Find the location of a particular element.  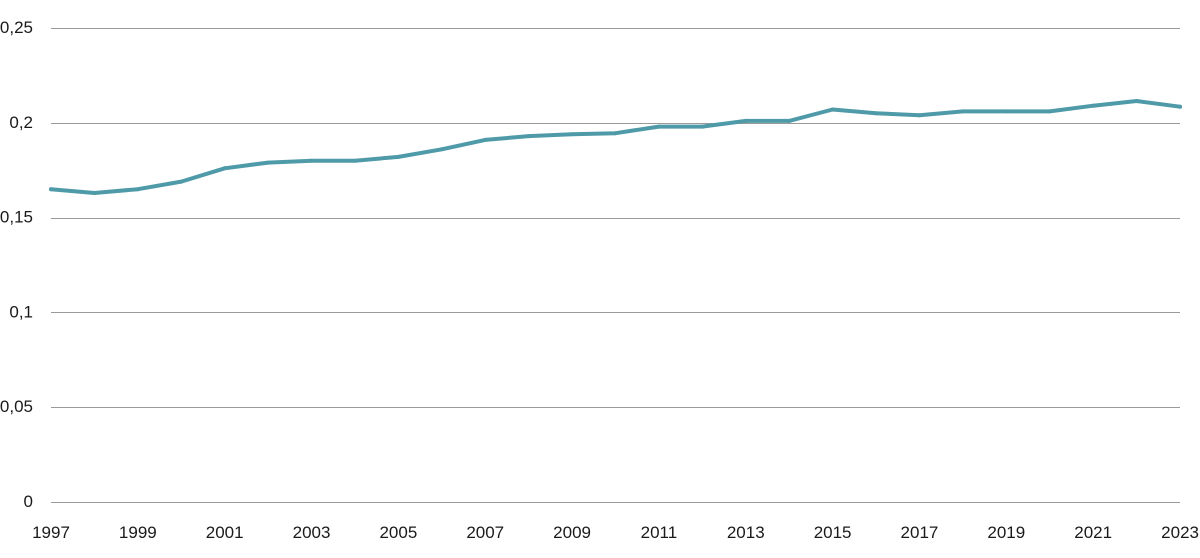

x-tick-label: 2023 is located at coordinates (1180, 532).